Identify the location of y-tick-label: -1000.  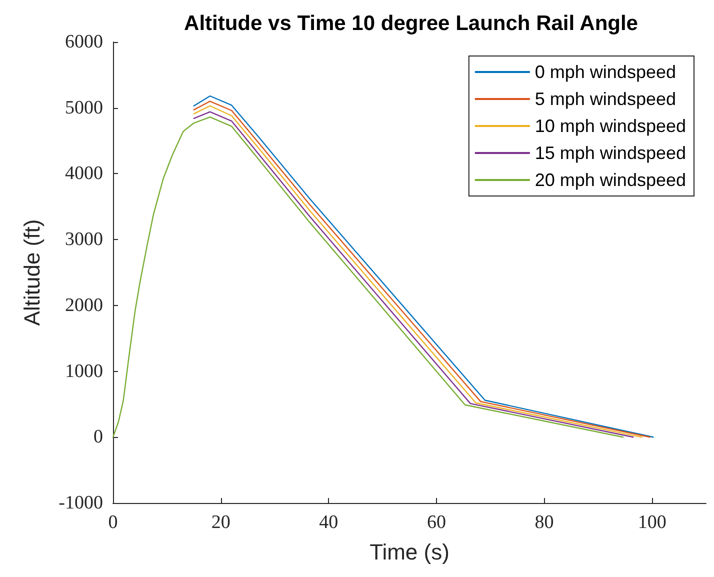
(80, 503).